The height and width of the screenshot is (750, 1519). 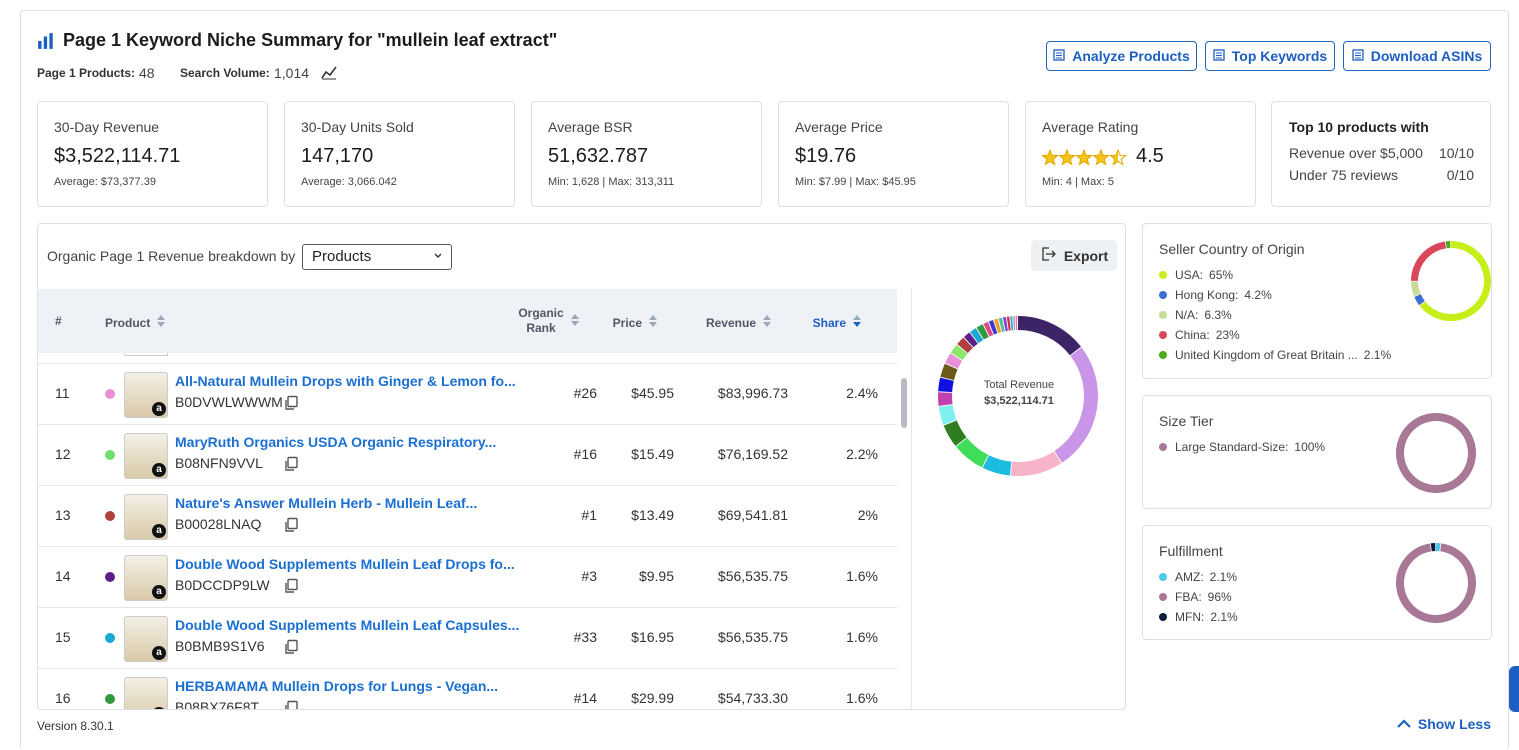 What do you see at coordinates (739, 322) in the screenshot?
I see `column-header: Revenue` at bounding box center [739, 322].